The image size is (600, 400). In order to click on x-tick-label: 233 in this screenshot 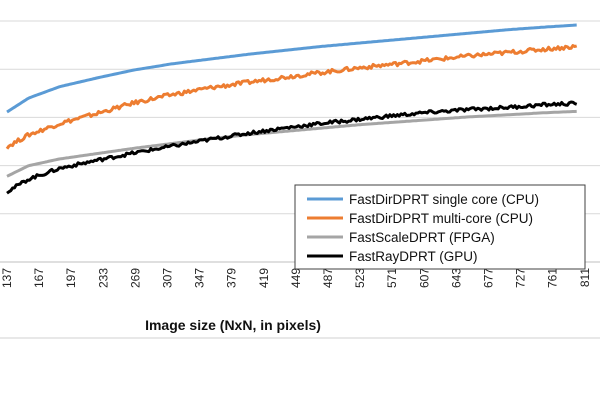, I will do `click(103, 278)`.